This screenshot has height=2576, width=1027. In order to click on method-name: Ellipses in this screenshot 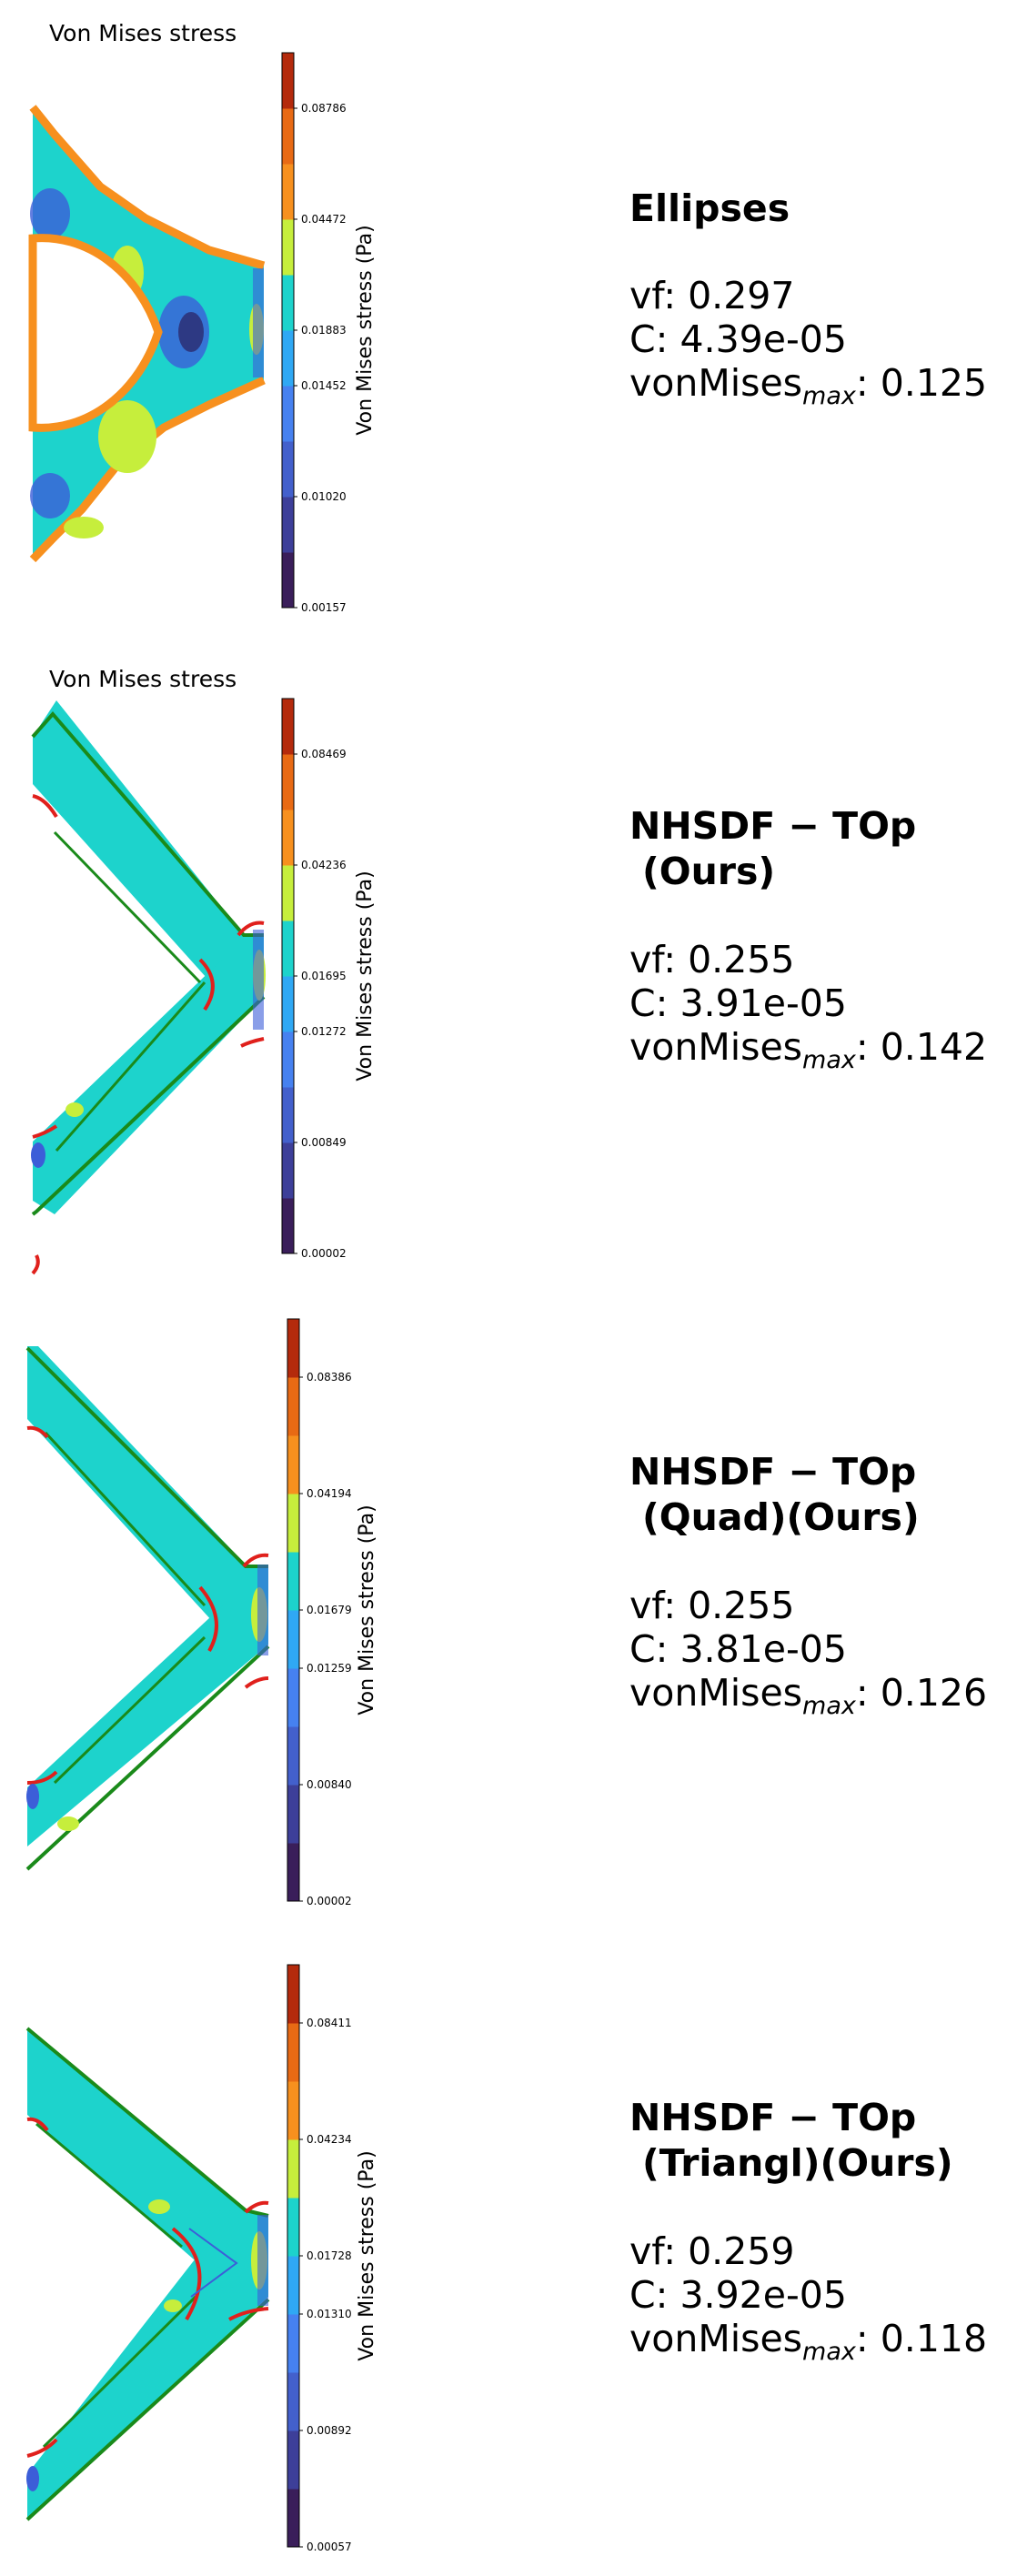, I will do `click(709, 208)`.